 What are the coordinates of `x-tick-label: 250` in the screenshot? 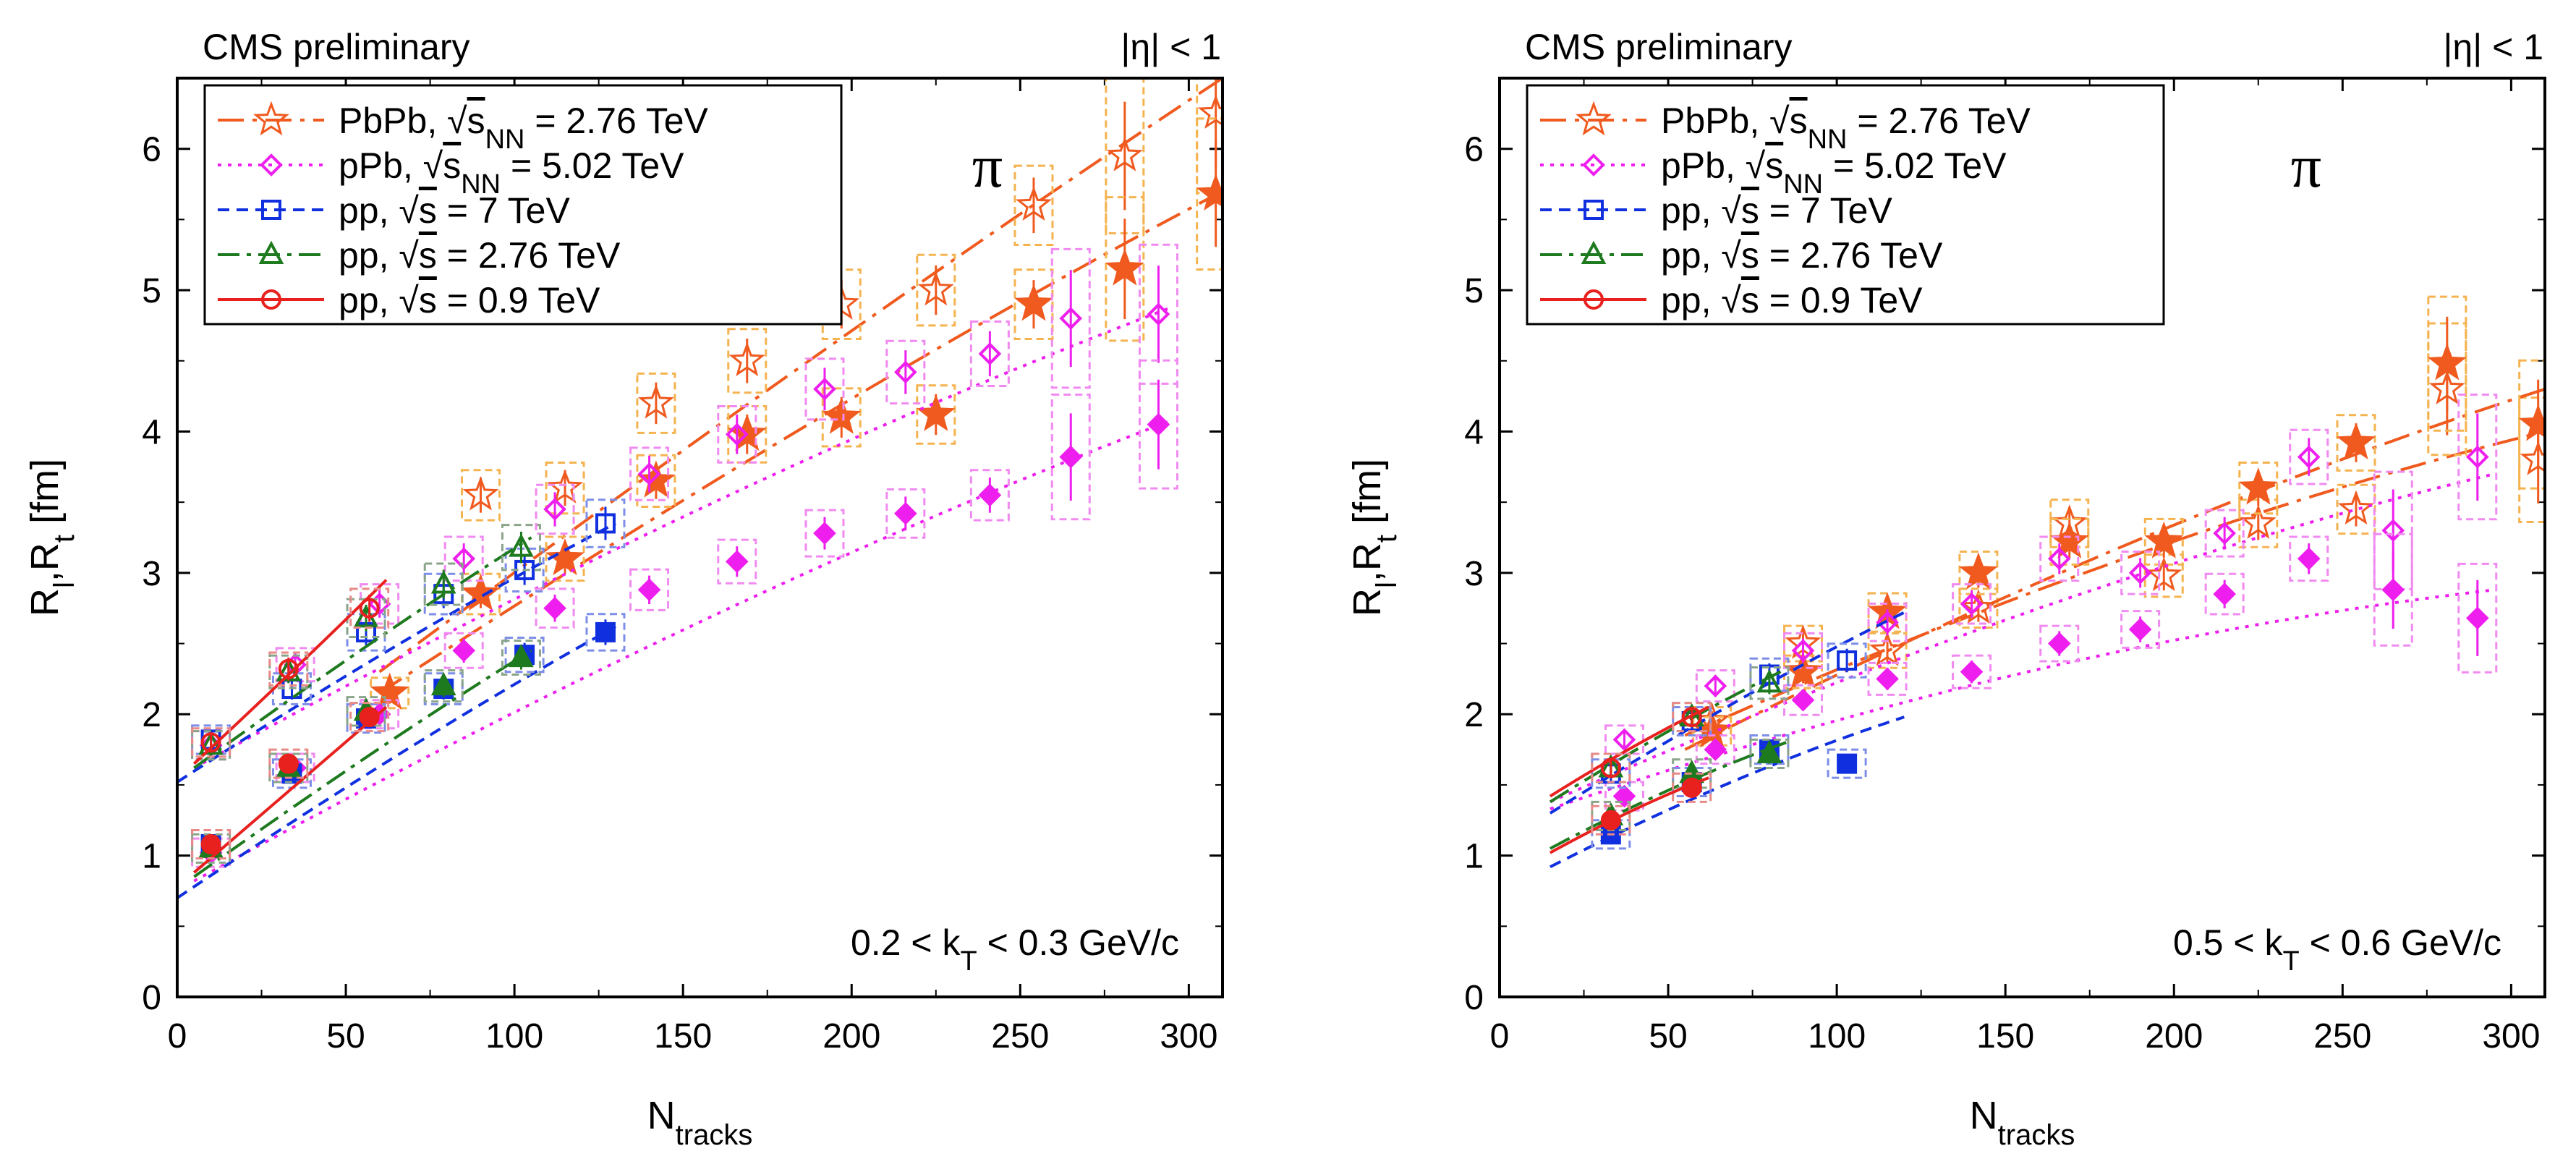 It's located at (2342, 1036).